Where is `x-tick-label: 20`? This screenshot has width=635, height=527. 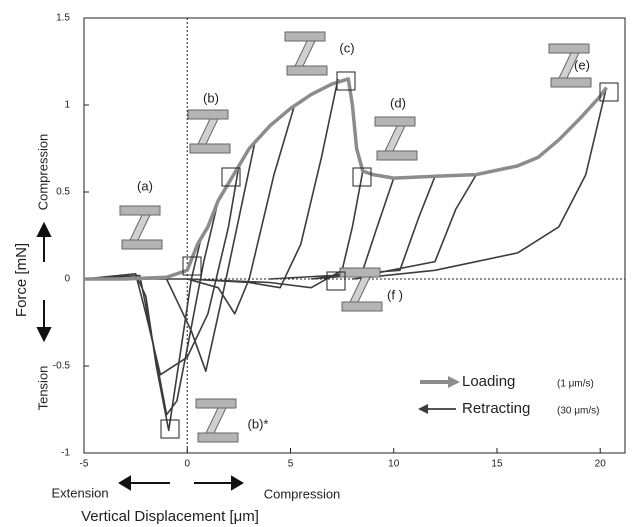 x-tick-label: 20 is located at coordinates (601, 464).